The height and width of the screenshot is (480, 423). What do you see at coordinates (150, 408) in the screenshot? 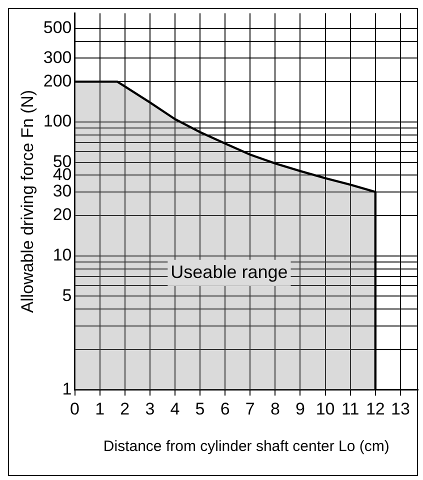
I see `x-tick-label: 3` at bounding box center [150, 408].